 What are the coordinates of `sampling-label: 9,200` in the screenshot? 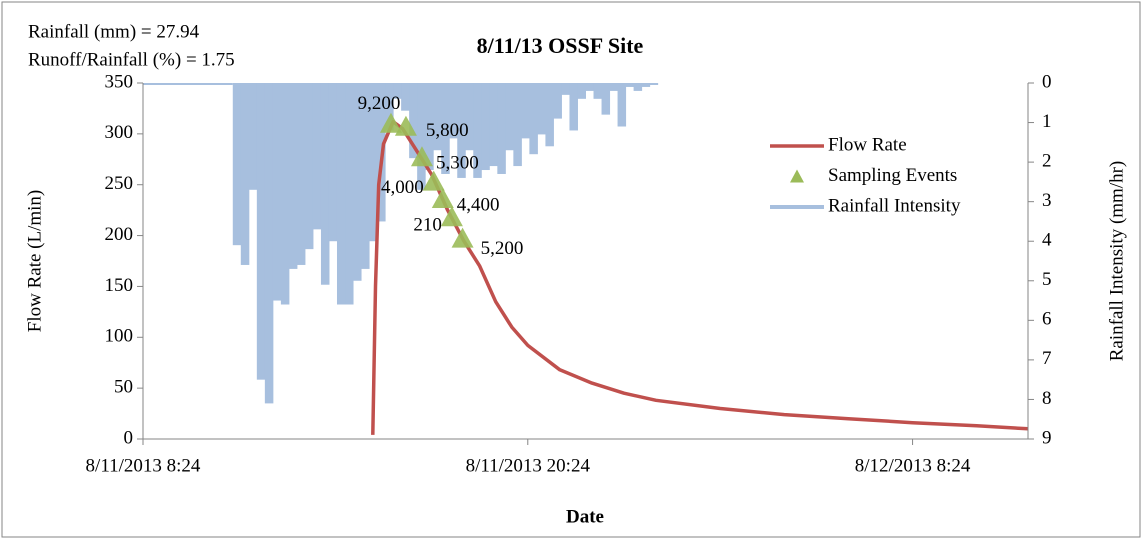 It's located at (379, 103).